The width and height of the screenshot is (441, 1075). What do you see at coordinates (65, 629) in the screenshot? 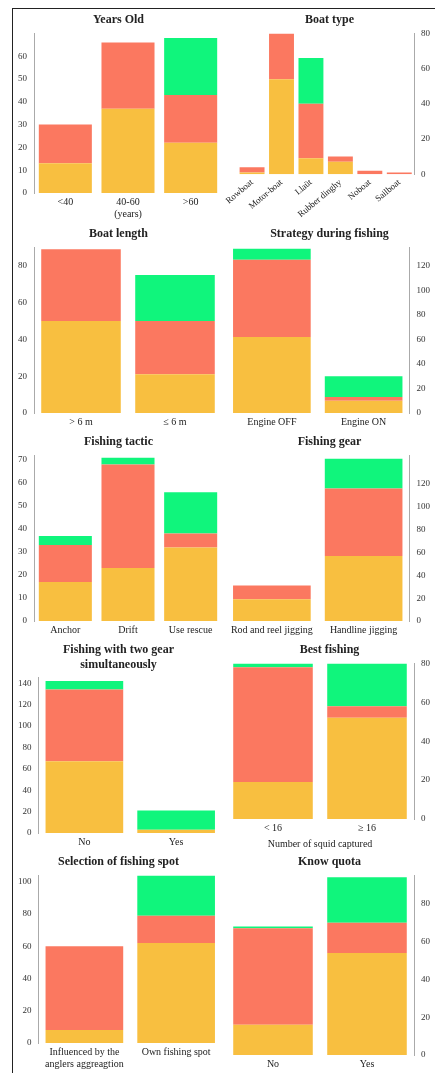
I see `x-tick-label: Anchor` at bounding box center [65, 629].